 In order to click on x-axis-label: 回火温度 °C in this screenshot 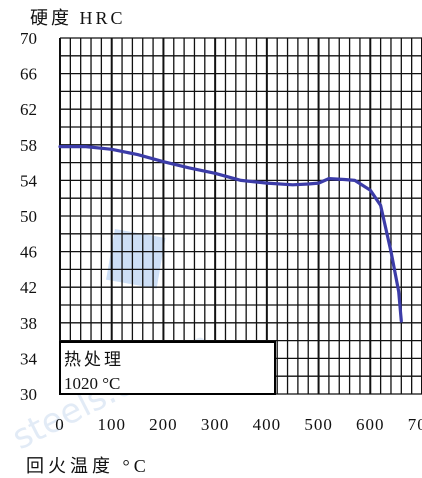, I will do `click(88, 466)`.